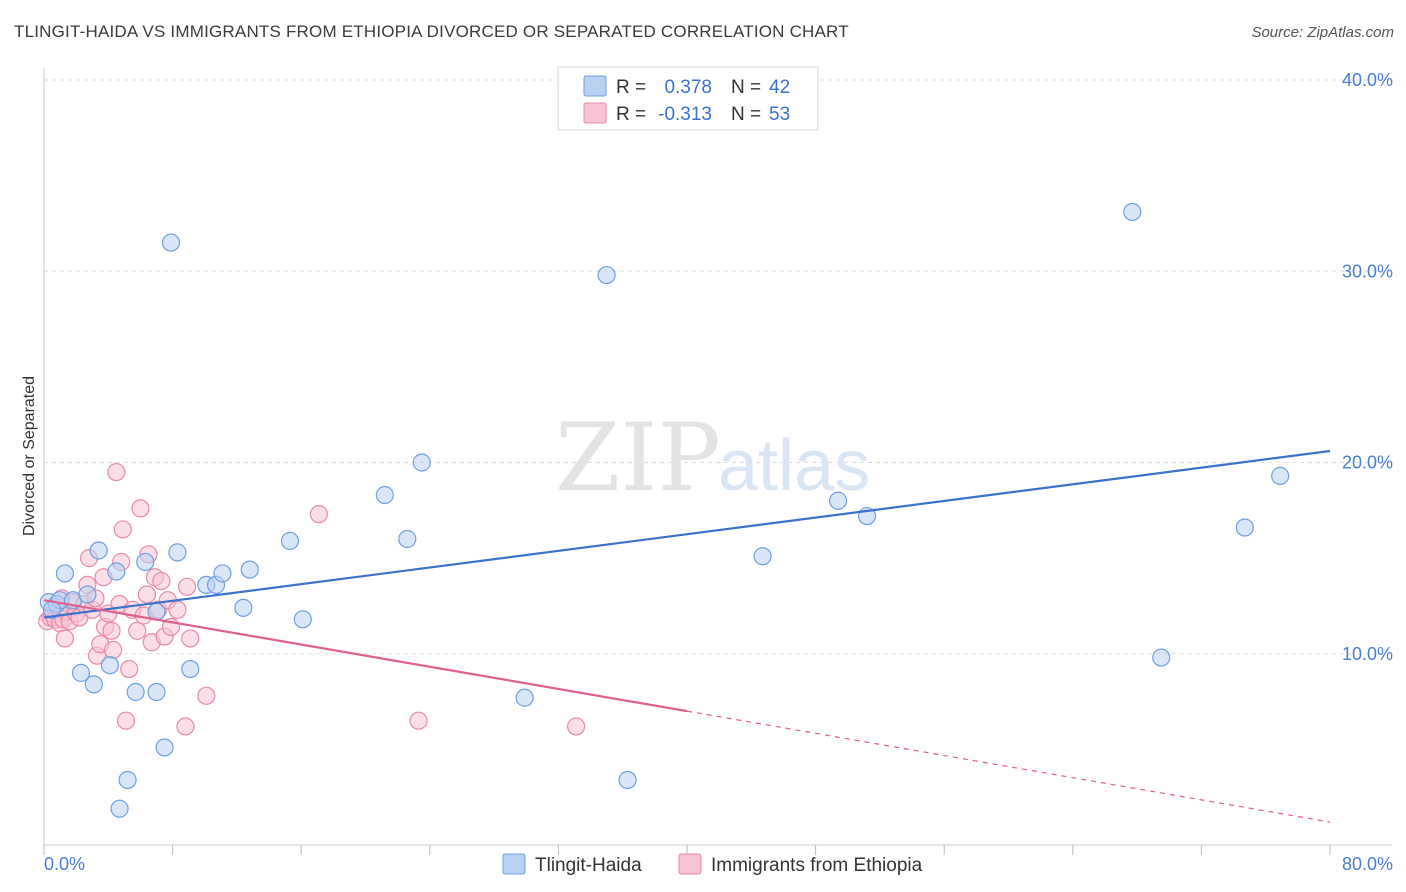 Image resolution: width=1406 pixels, height=892 pixels. I want to click on x-tick-label-min: 0.0%, so click(64, 864).